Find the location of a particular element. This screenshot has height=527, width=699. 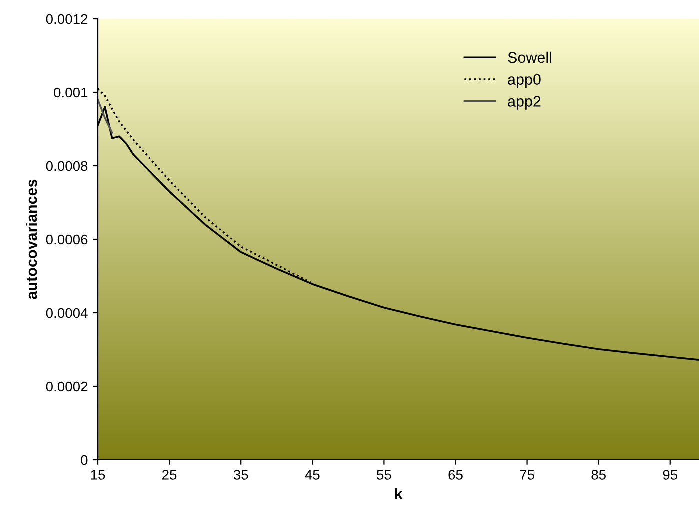

y-tick-label: 0.001 is located at coordinates (71, 93).